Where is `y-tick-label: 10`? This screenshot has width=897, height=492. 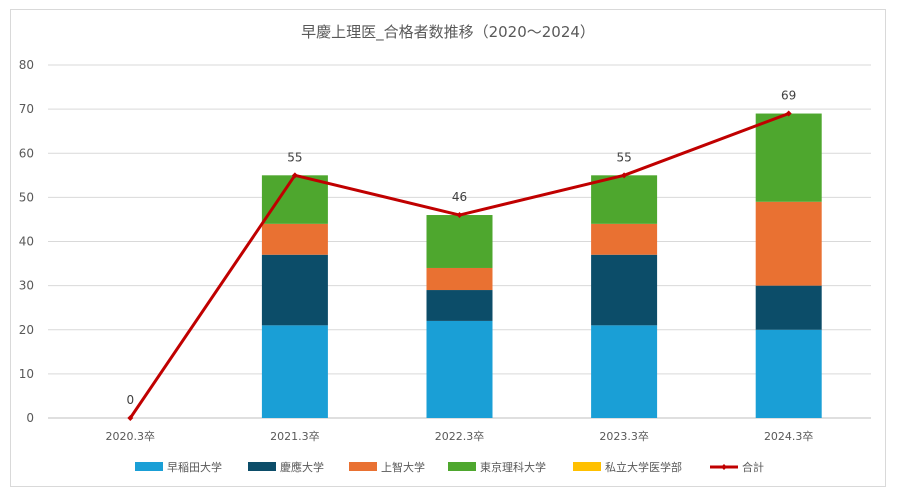 y-tick-label: 10 is located at coordinates (26, 374).